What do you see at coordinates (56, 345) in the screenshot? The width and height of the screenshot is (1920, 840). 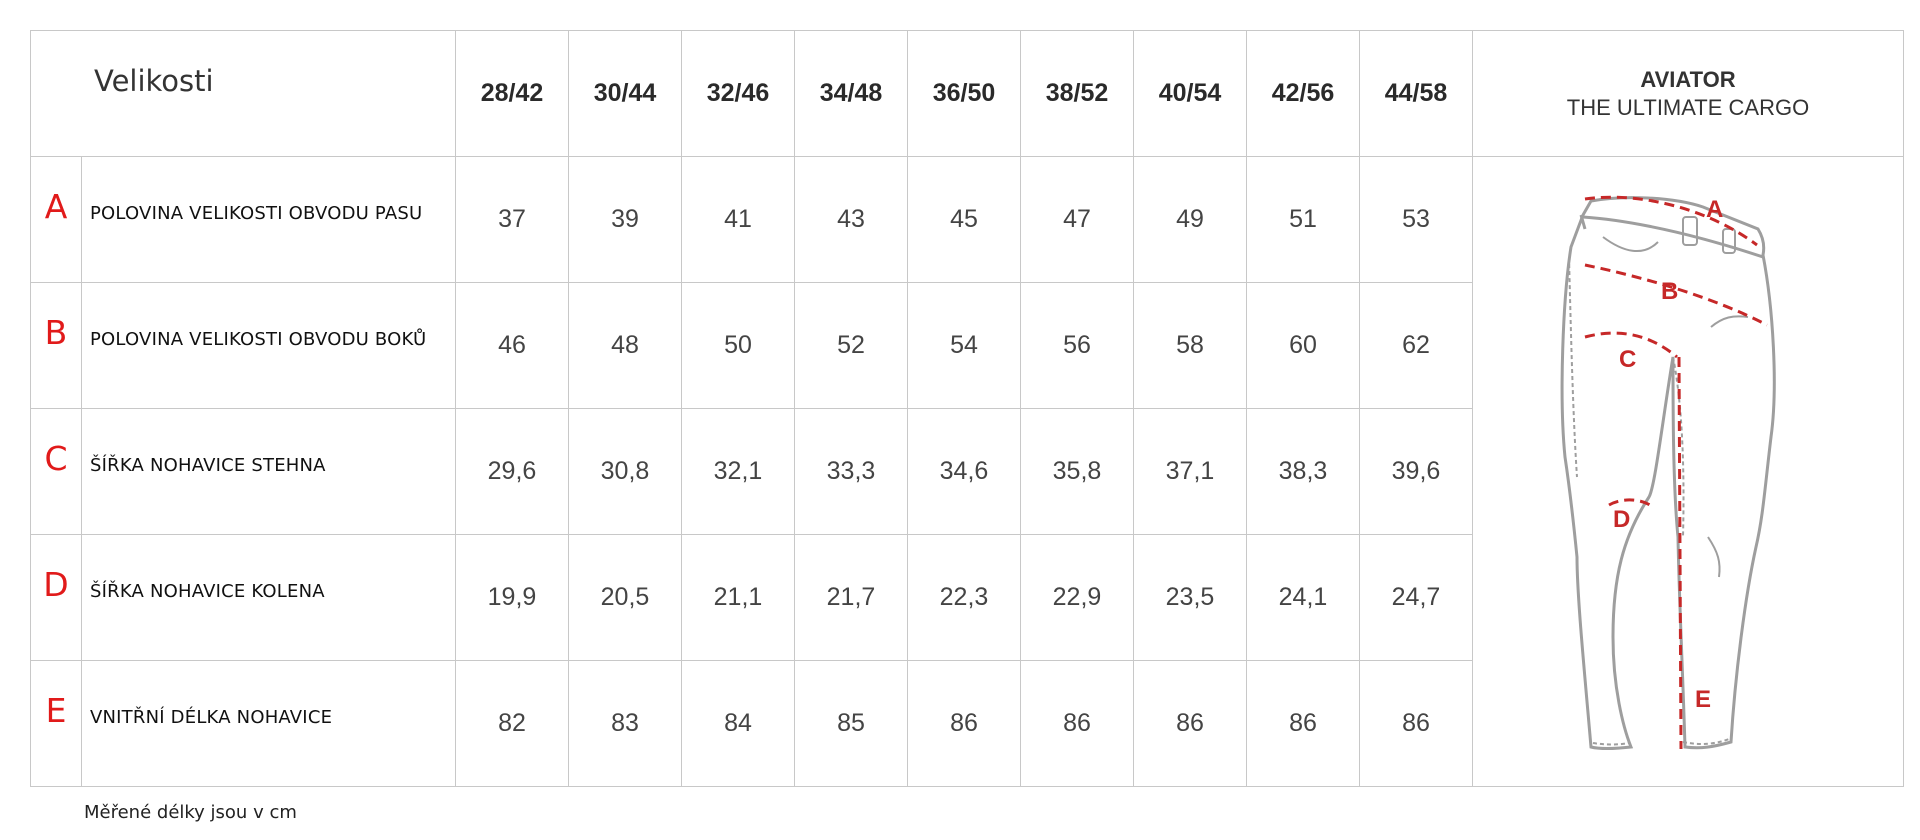 I see `measure-letter: B` at bounding box center [56, 345].